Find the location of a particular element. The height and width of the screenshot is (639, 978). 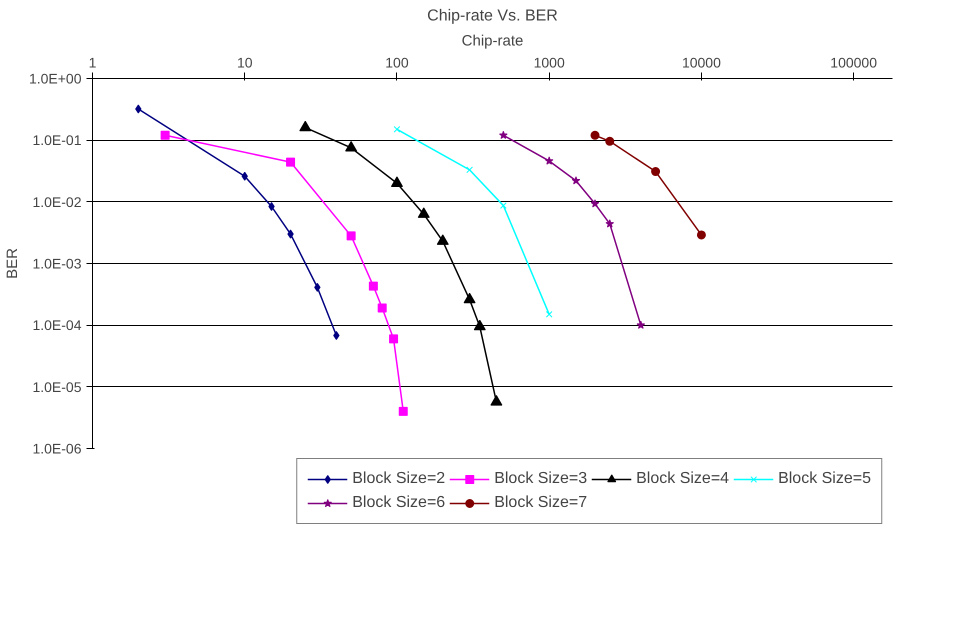

y-tick-label: 1.0E-01 is located at coordinates (57, 140).